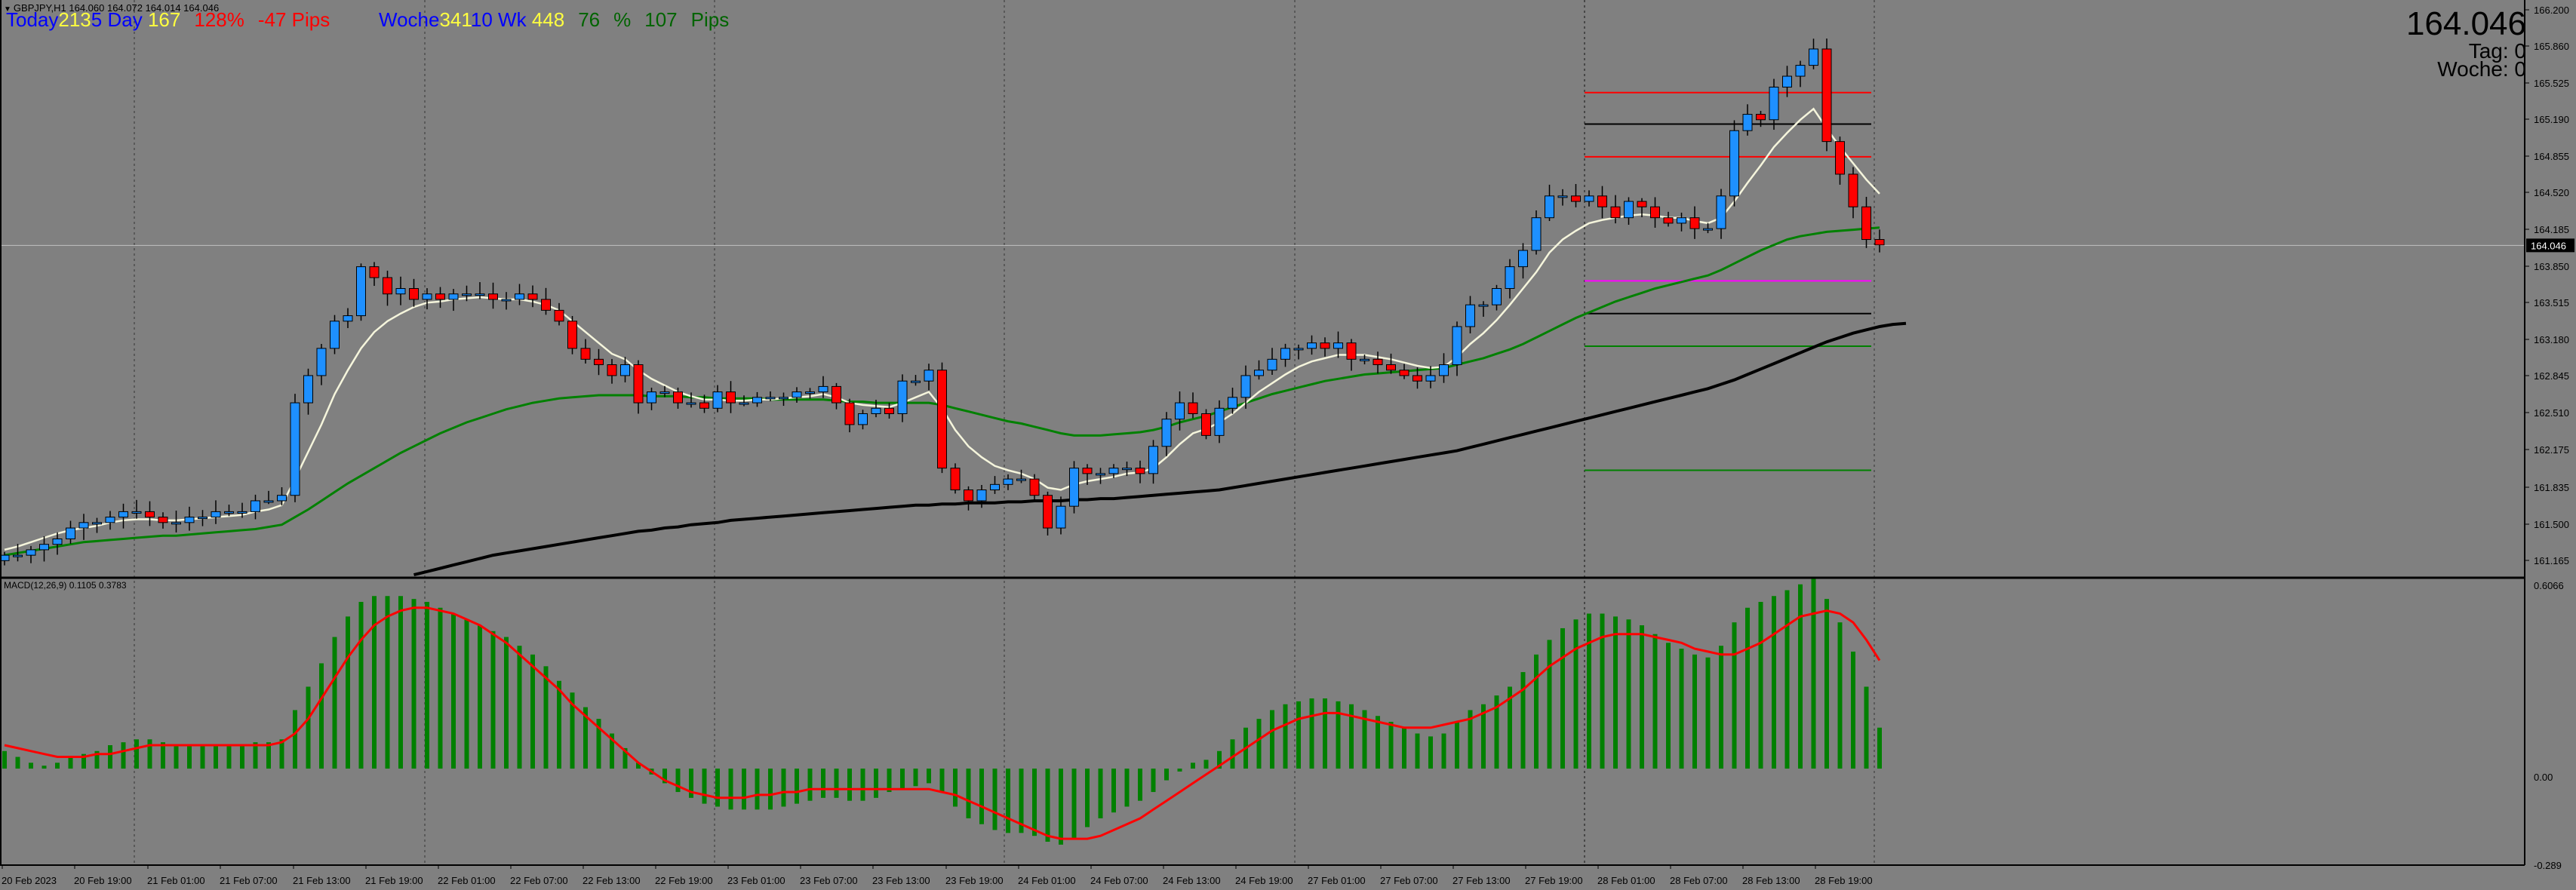 This screenshot has height=890, width=2576. I want to click on time-tick-label: 27 Feb 19:00, so click(1554, 880).